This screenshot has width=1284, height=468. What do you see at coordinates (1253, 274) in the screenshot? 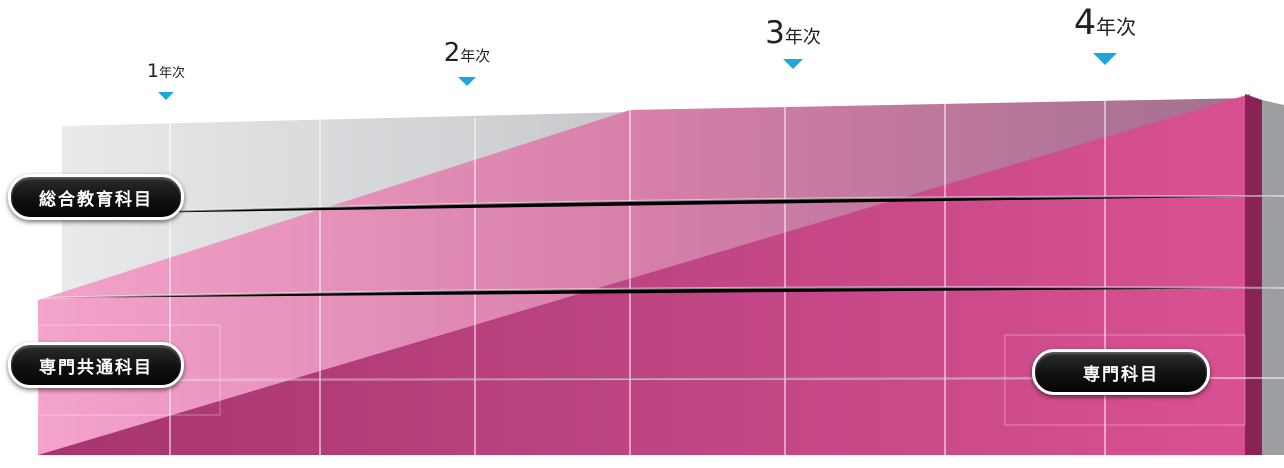
I see `band-side-face` at bounding box center [1253, 274].